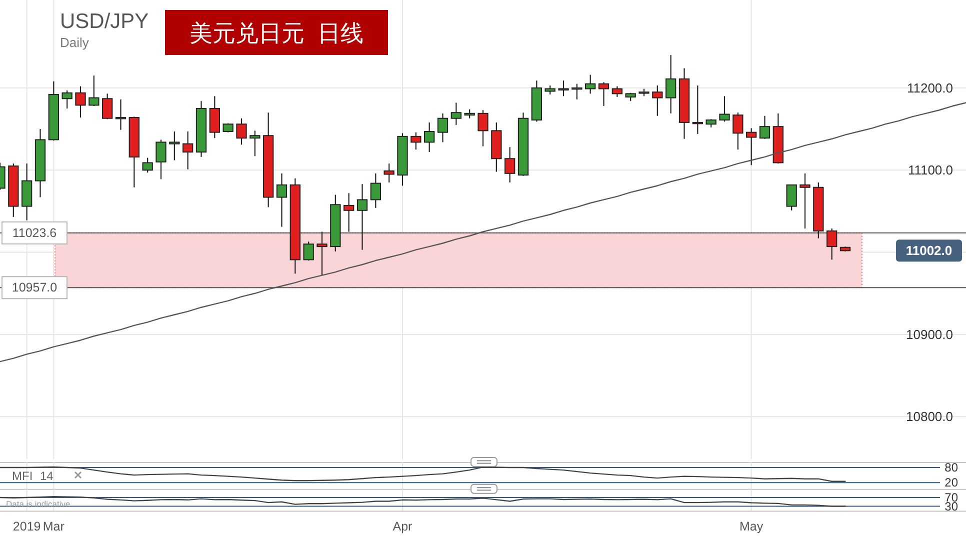 The height and width of the screenshot is (536, 966). I want to click on text: MFI 14, so click(33, 476).